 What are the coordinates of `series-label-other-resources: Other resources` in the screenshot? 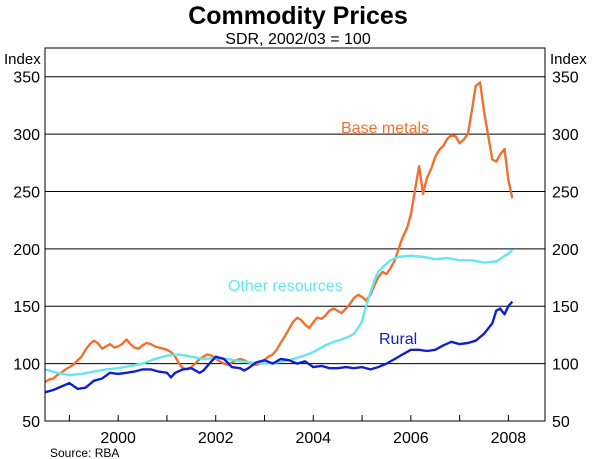 It's located at (285, 286).